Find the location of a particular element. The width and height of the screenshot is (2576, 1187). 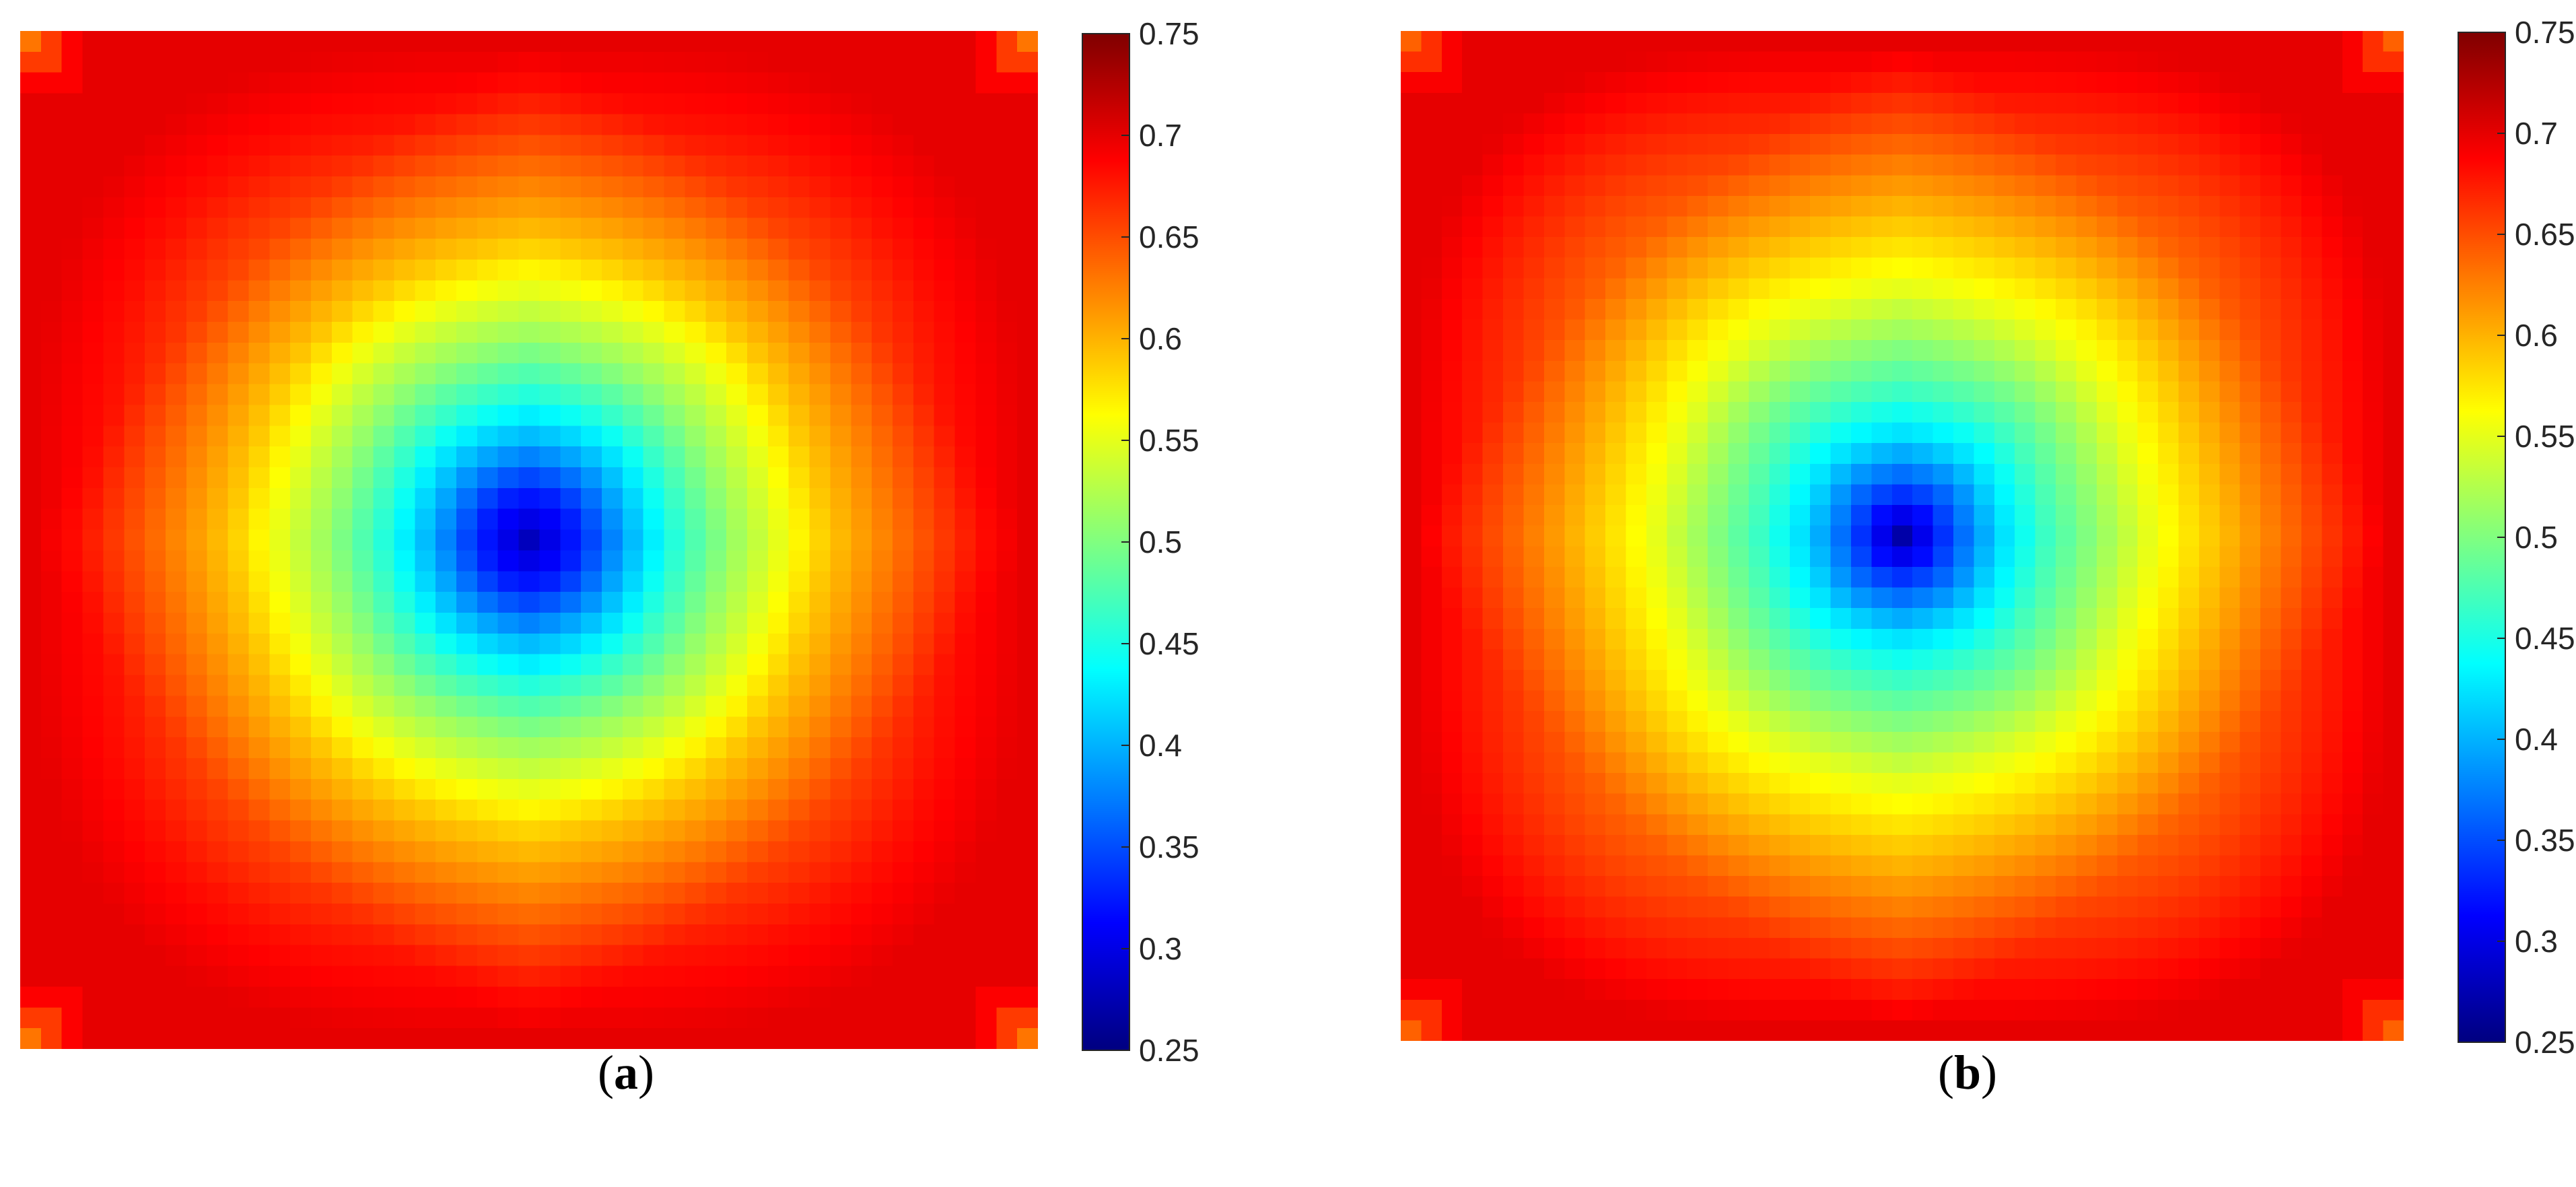

caption-b: (b) is located at coordinates (1967, 1072).